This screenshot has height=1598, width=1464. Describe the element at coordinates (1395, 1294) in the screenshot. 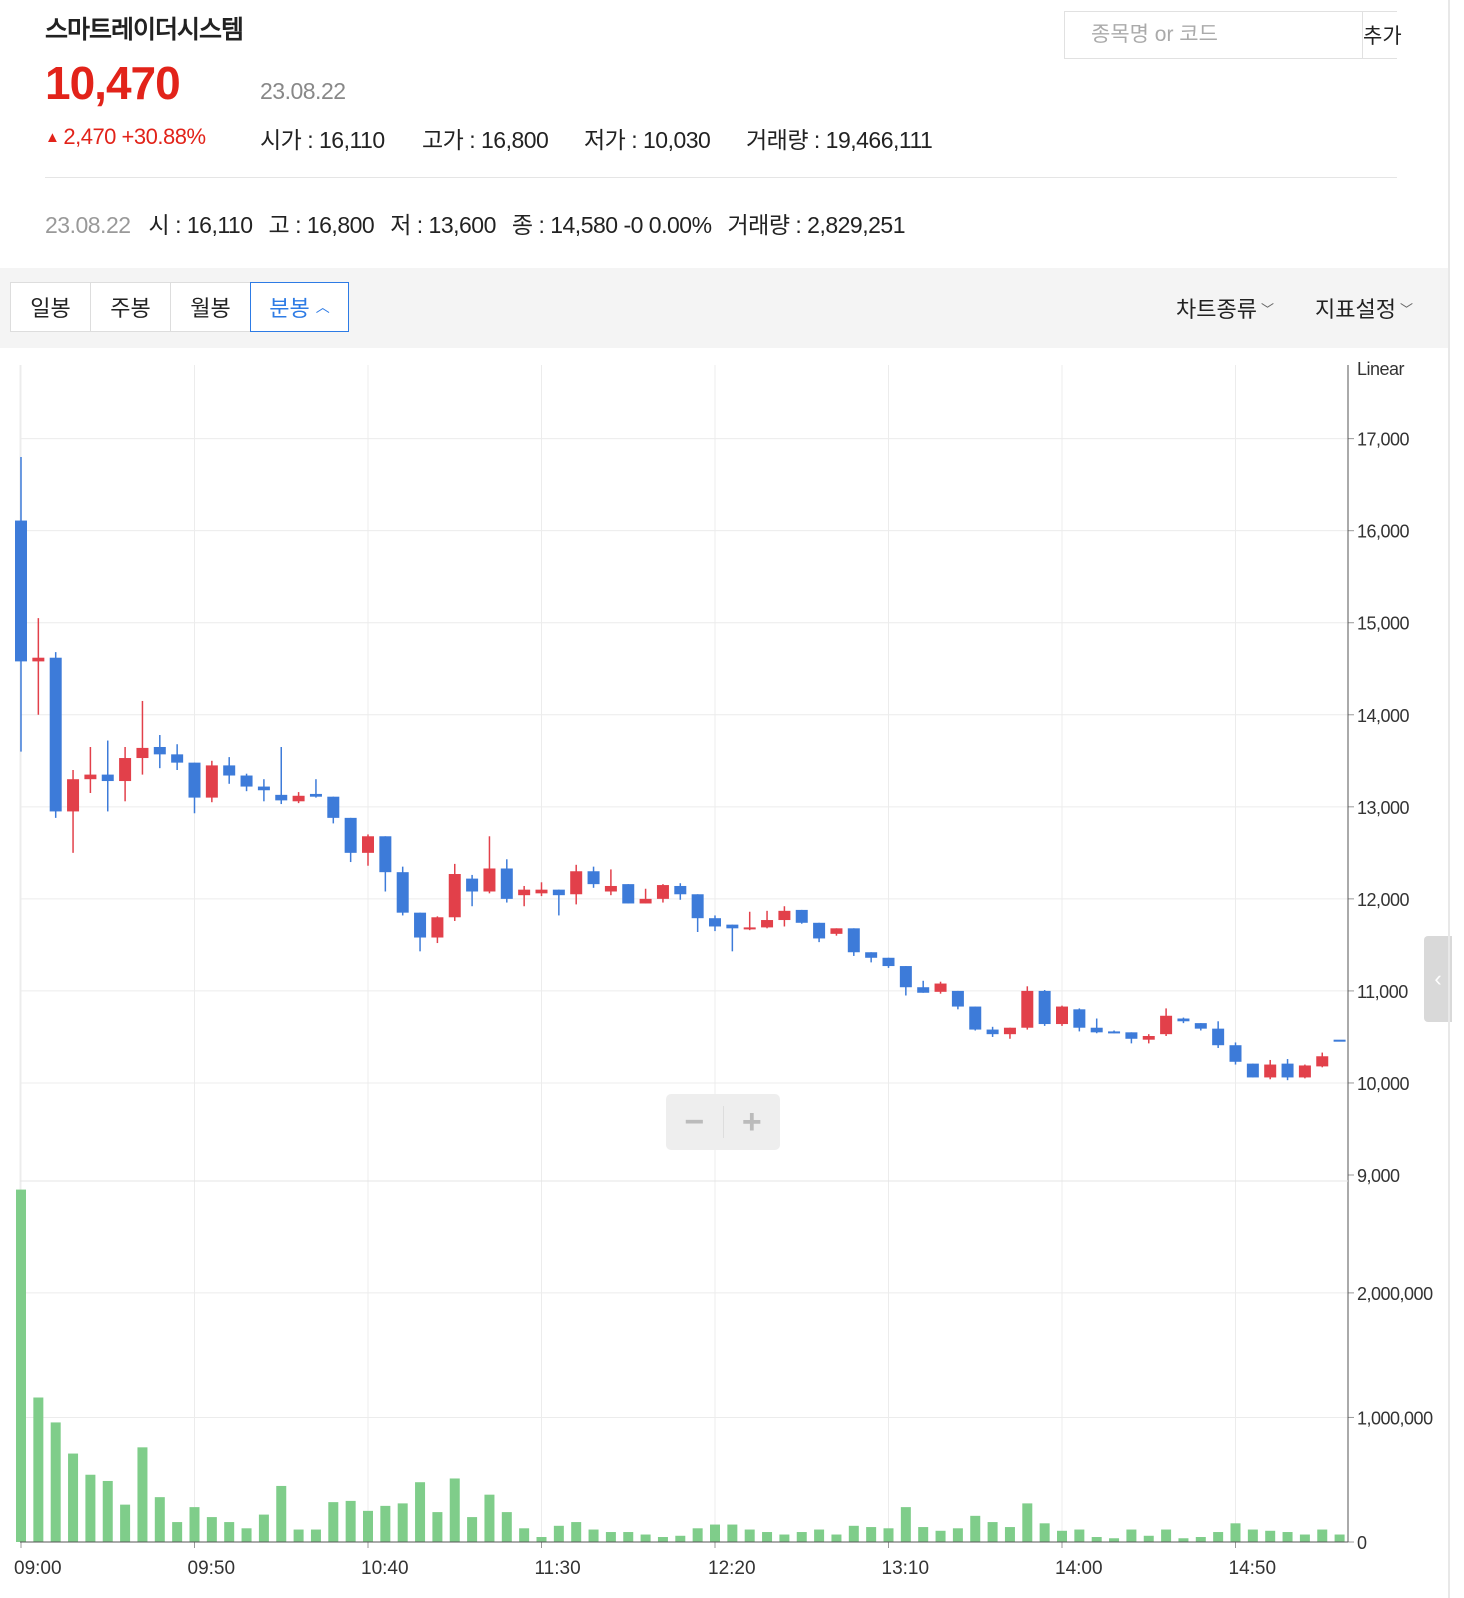

I see `volume-tick-label: 2,000,000` at that location.